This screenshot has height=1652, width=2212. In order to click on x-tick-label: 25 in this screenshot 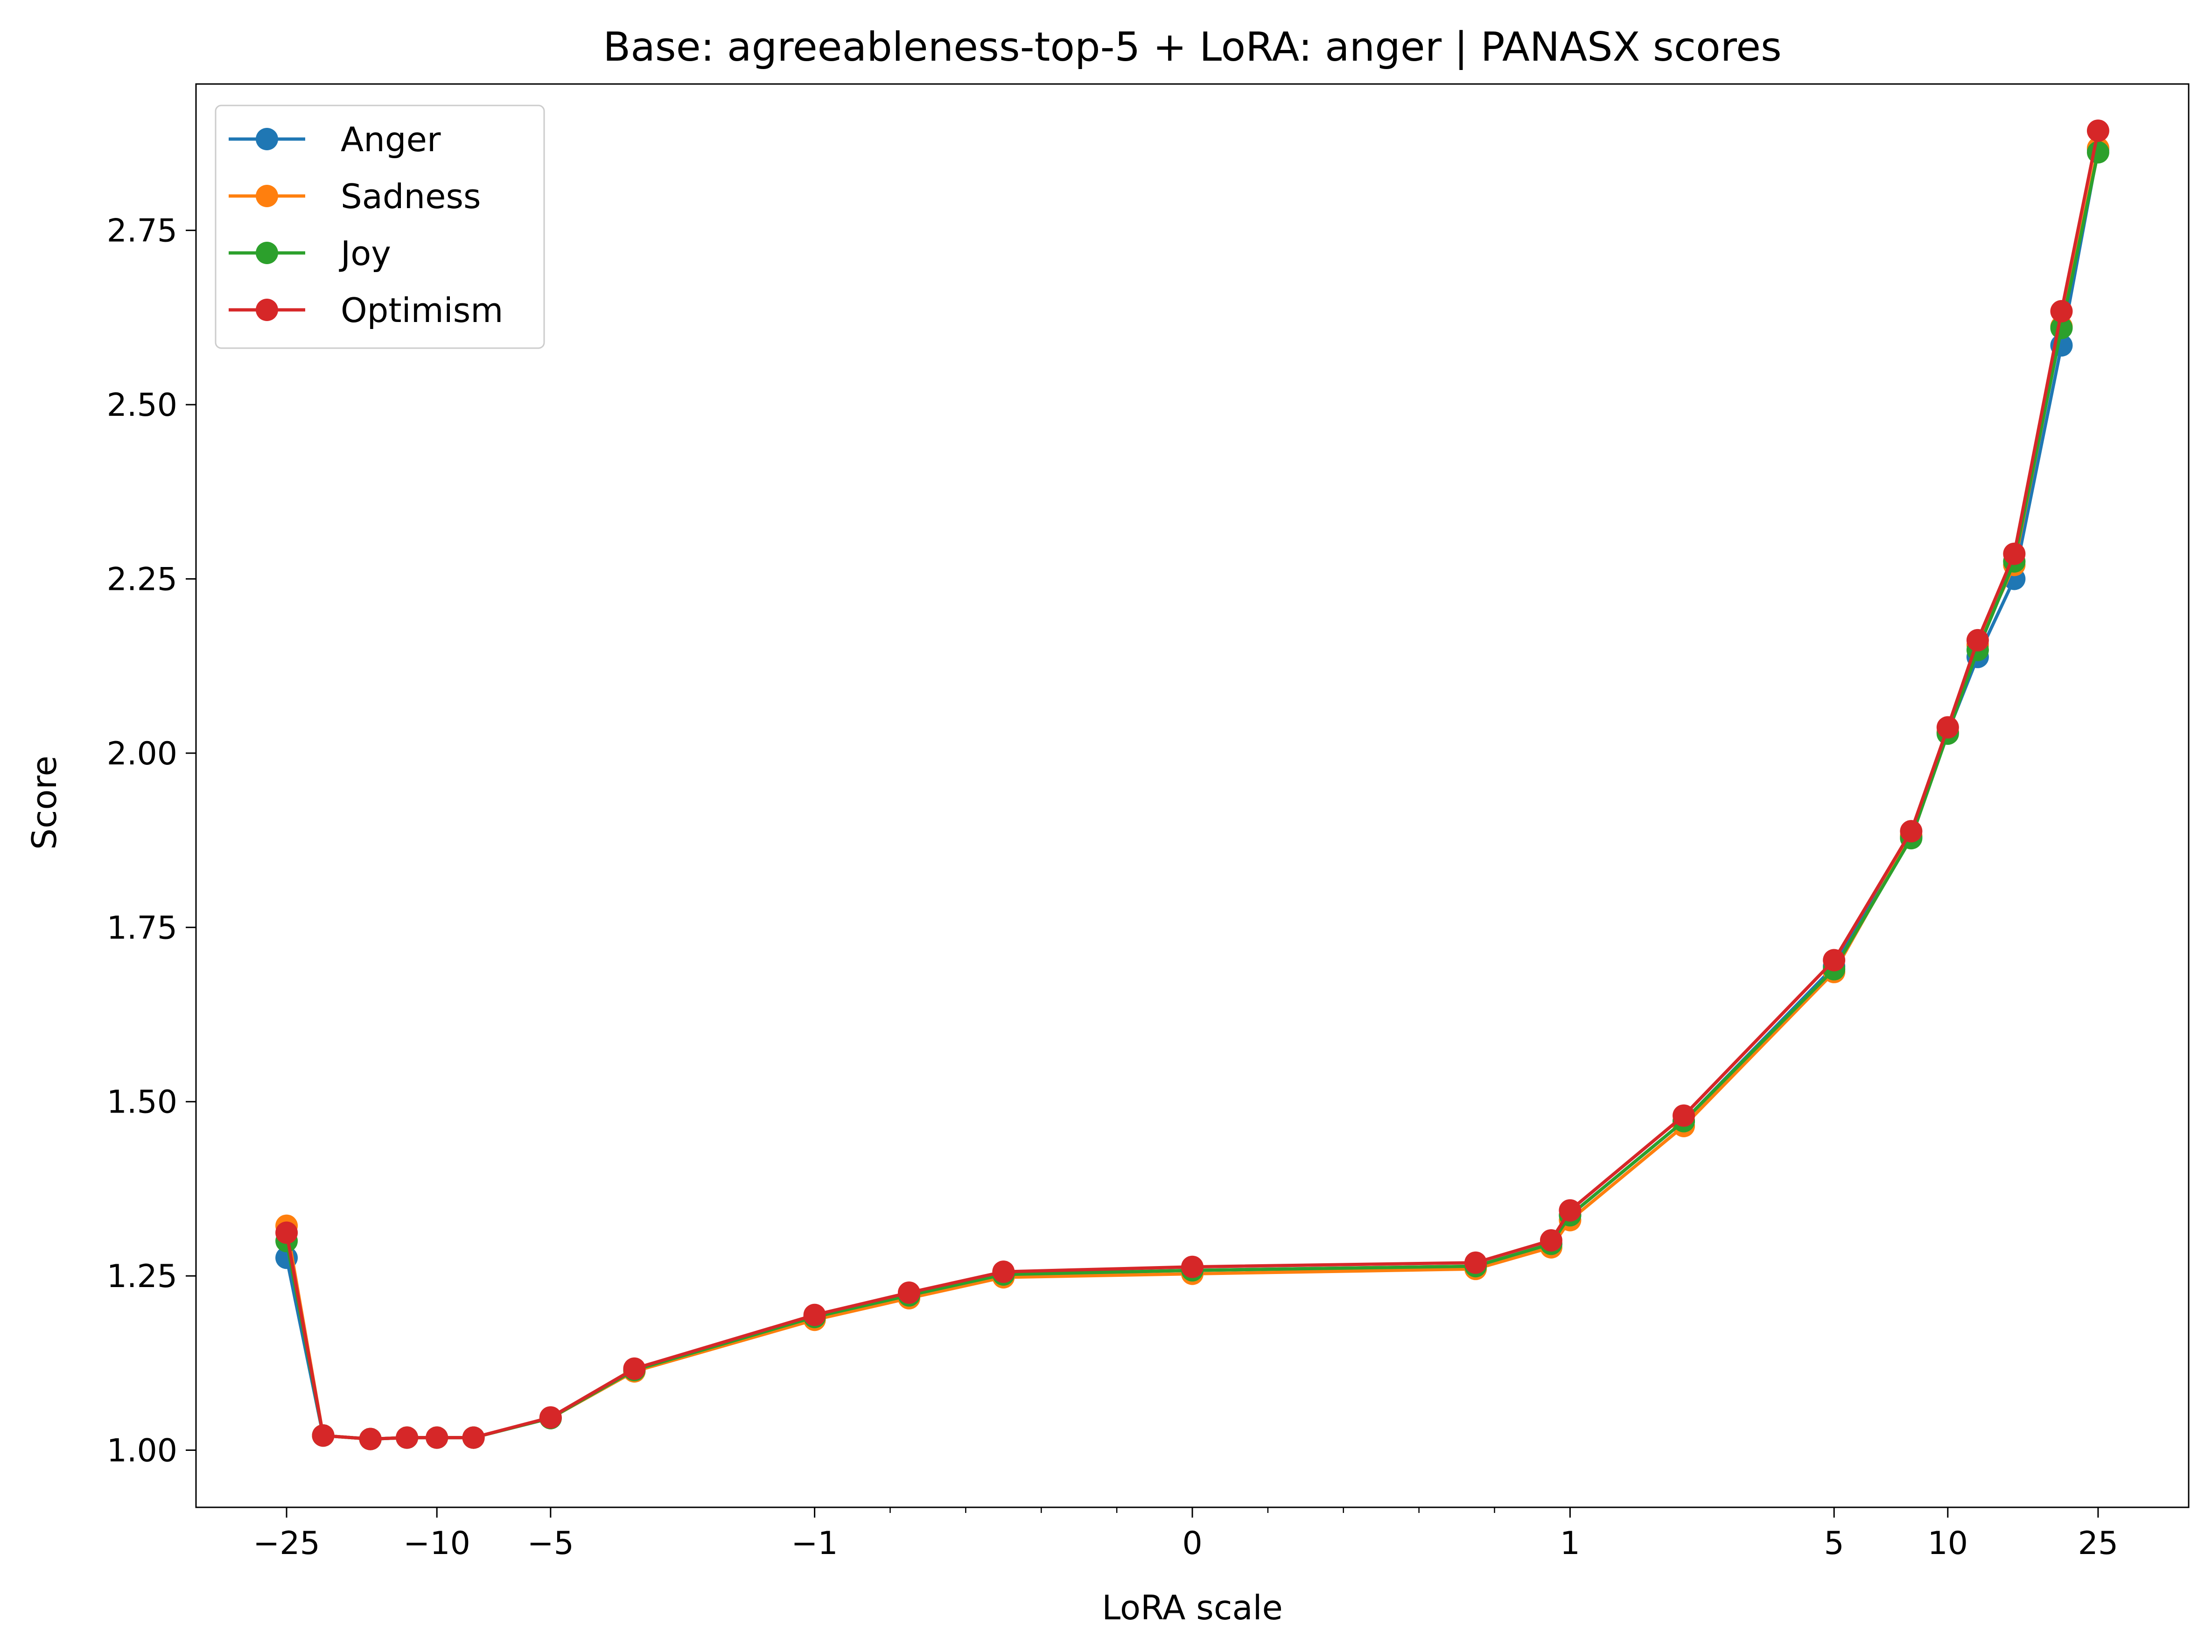, I will do `click(2098, 1543)`.